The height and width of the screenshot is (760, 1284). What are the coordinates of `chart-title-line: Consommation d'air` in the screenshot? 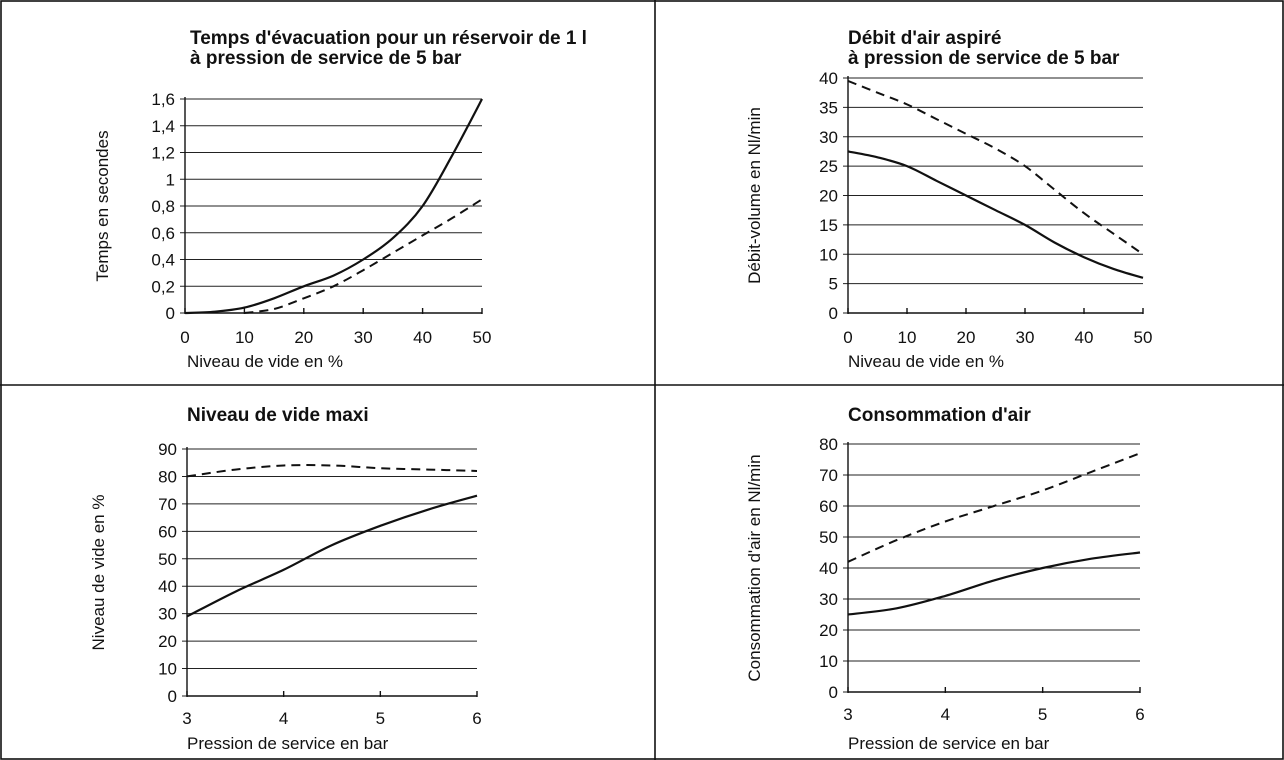 It's located at (940, 415).